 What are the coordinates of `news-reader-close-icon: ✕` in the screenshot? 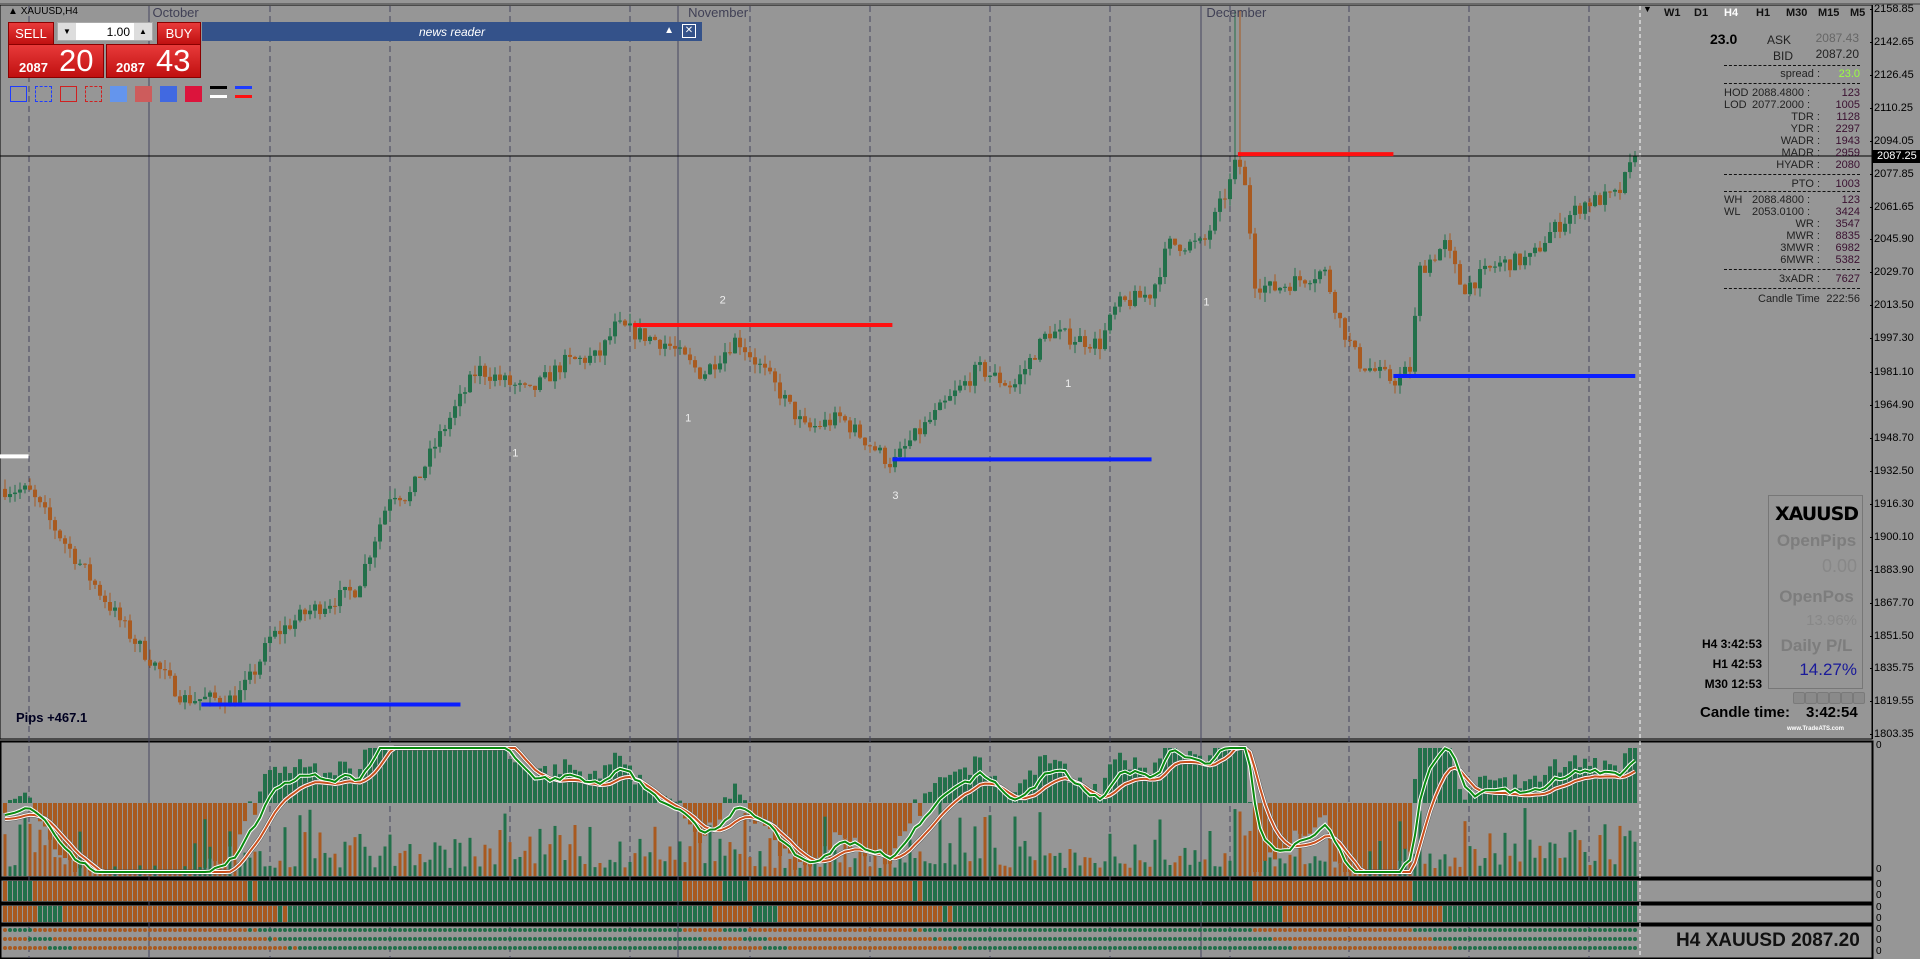 It's located at (689, 31).